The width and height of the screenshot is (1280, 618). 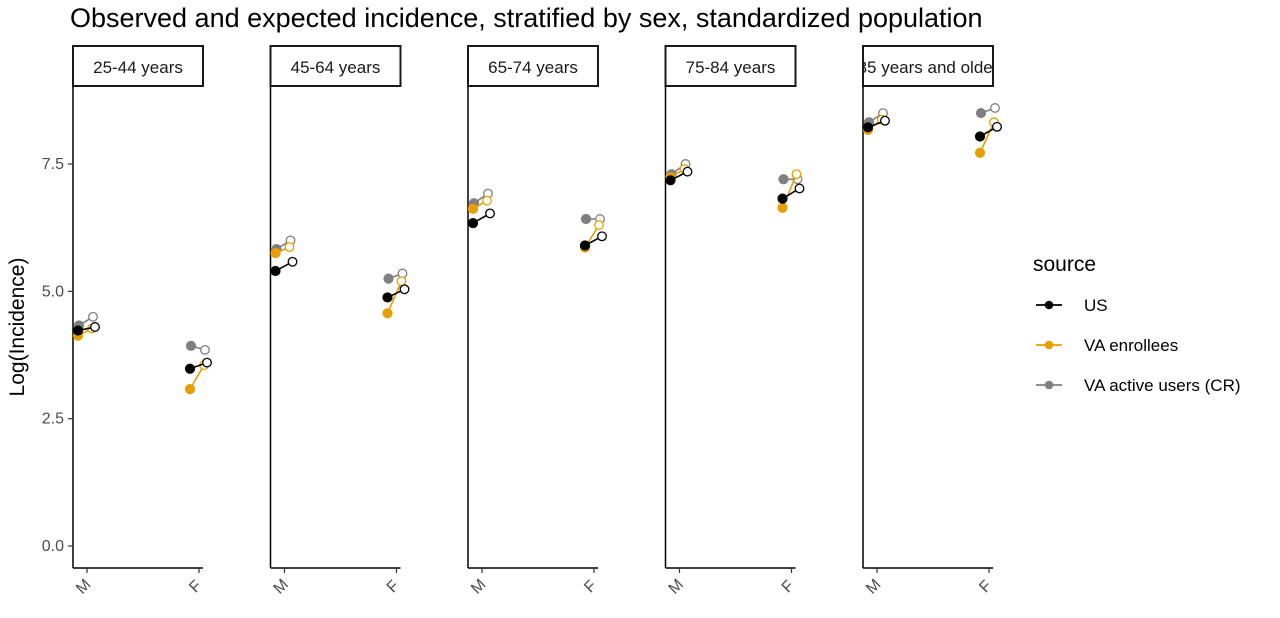 I want to click on facet-strip-label: 65-74 years, so click(x=533, y=67).